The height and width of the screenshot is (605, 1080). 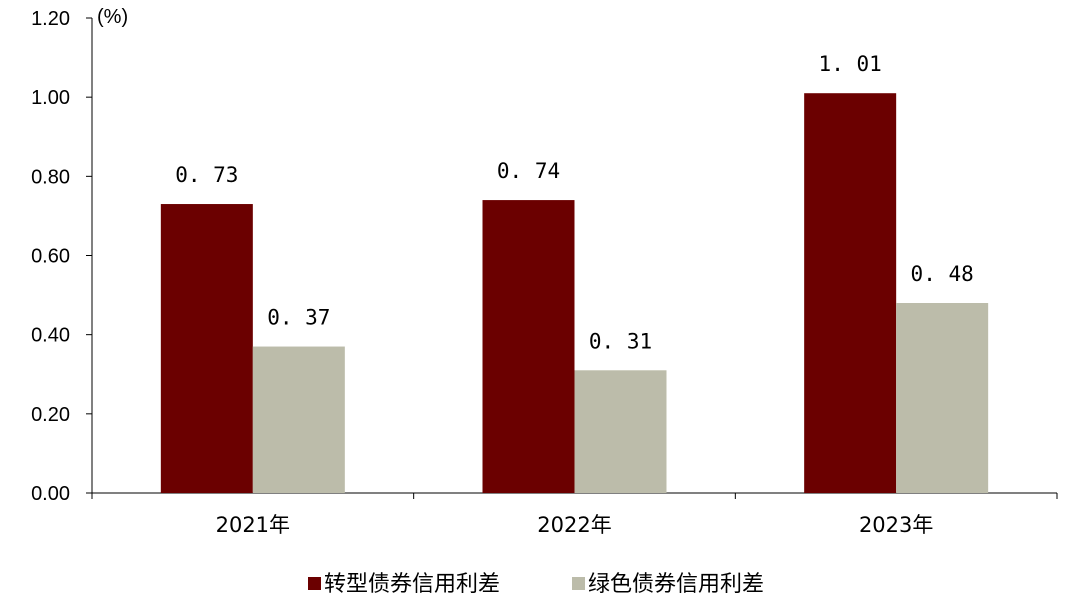 What do you see at coordinates (50, 415) in the screenshot?
I see `y-tick-label: 0.20` at bounding box center [50, 415].